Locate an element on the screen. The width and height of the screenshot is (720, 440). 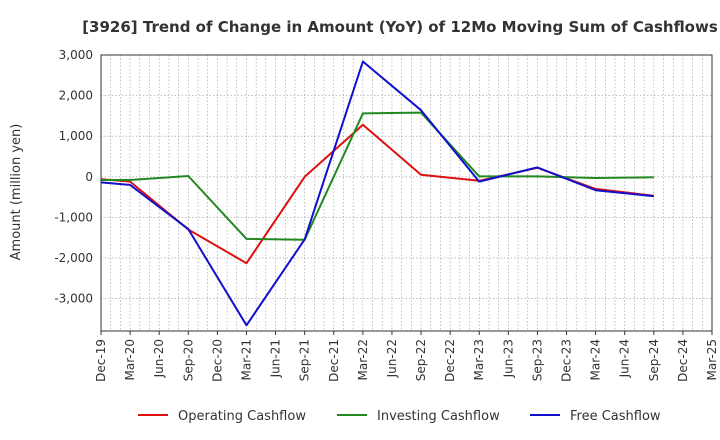
y-tick-label: 2,000 is located at coordinates (76, 96).